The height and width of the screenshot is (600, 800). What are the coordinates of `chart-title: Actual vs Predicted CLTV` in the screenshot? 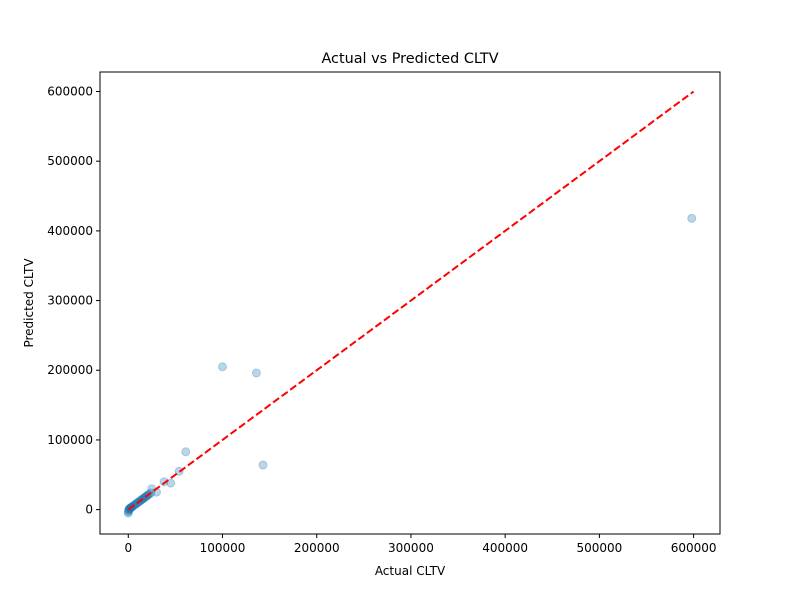 It's located at (409, 59).